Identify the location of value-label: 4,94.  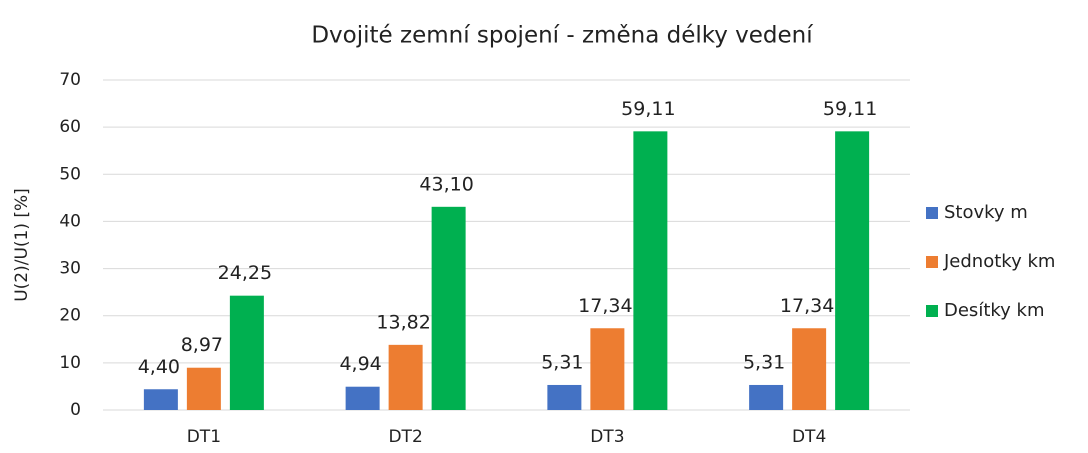
(360, 364).